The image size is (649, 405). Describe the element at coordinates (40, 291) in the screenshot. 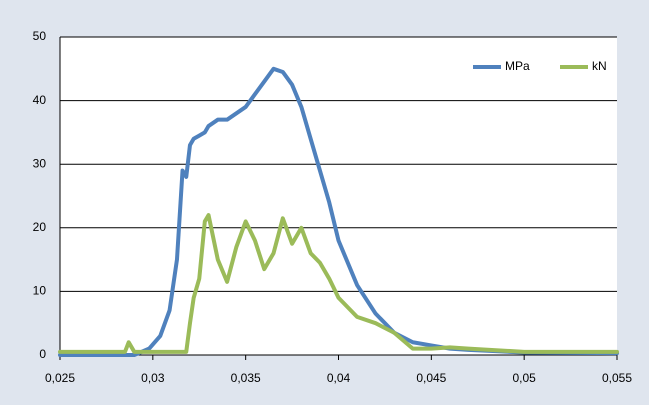

I see `y-tick-label: 10` at that location.